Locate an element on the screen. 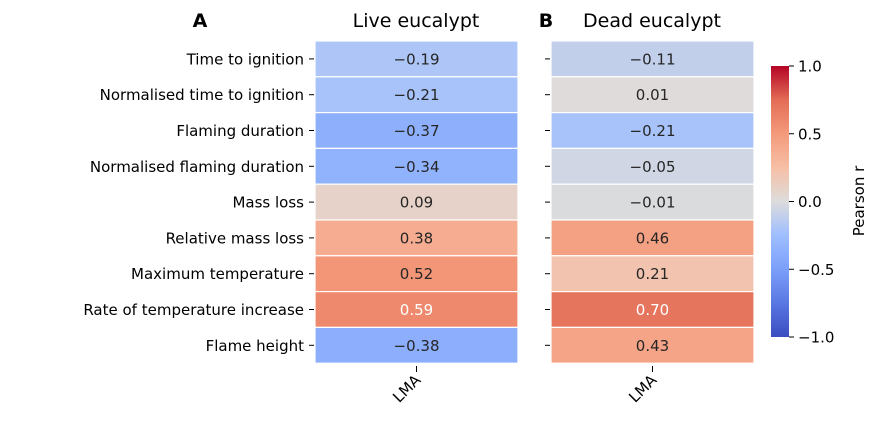 The image size is (875, 429). cell-value-label: 0.70 is located at coordinates (652, 310).